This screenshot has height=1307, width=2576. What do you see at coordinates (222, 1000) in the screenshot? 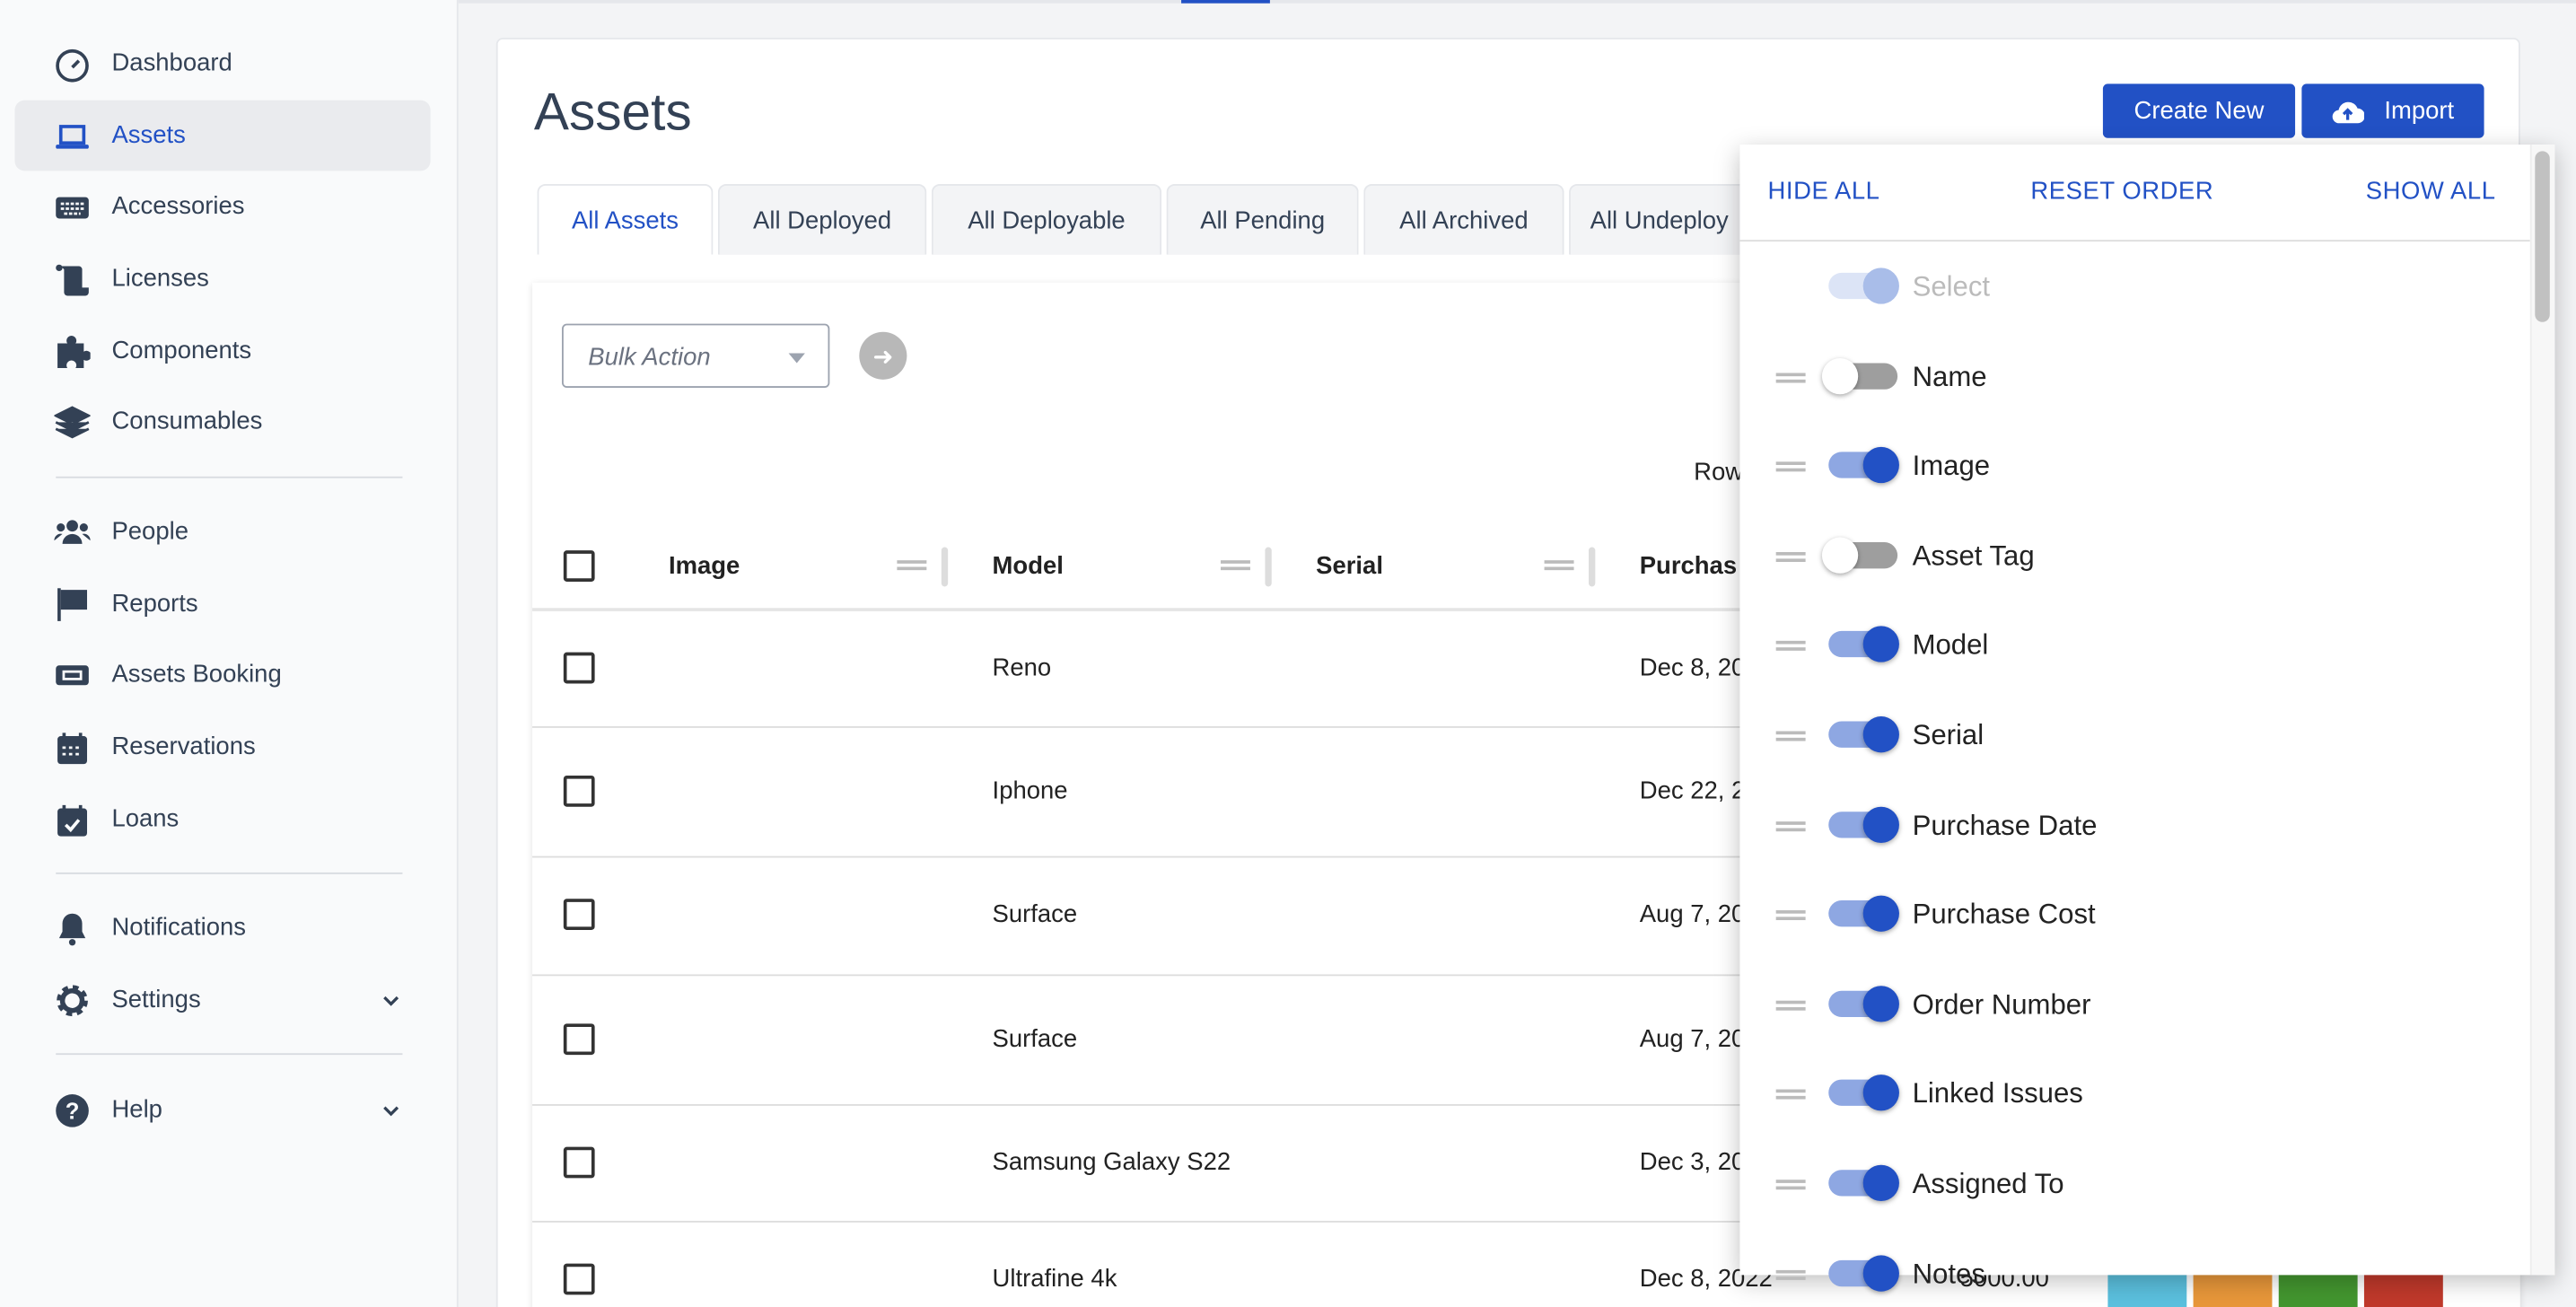
I see `sidebar-item-settings: Settings` at bounding box center [222, 1000].